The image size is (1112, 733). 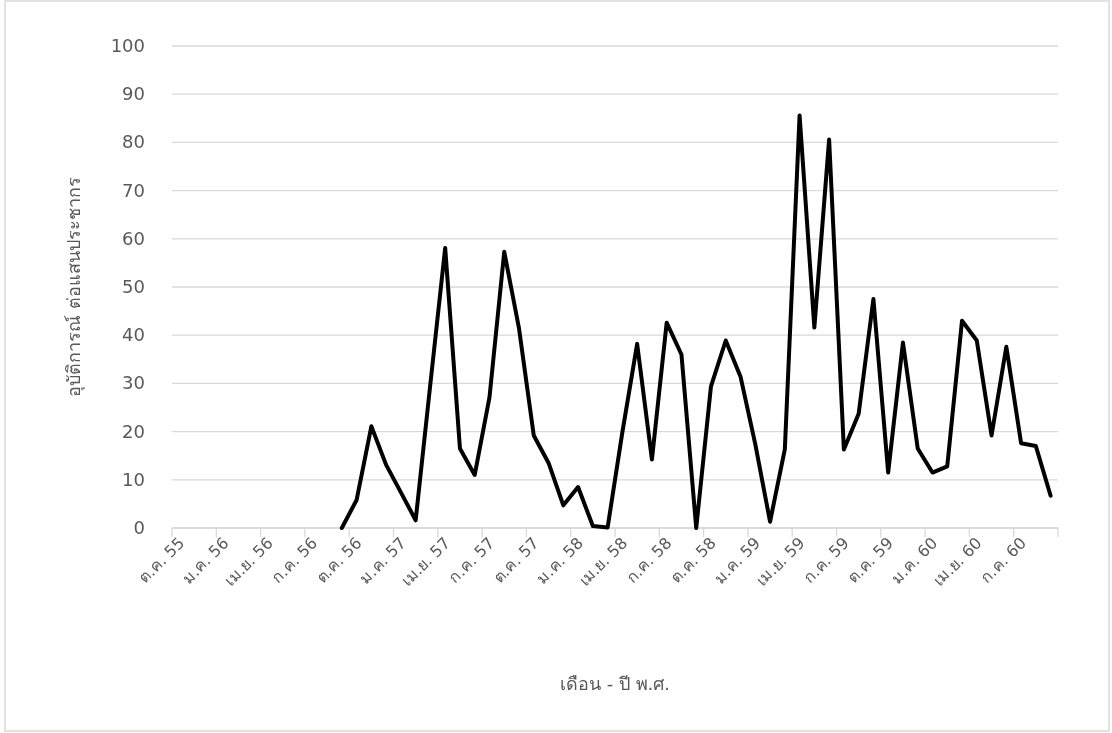 I want to click on y-tick-label: 100, so click(x=127, y=45).